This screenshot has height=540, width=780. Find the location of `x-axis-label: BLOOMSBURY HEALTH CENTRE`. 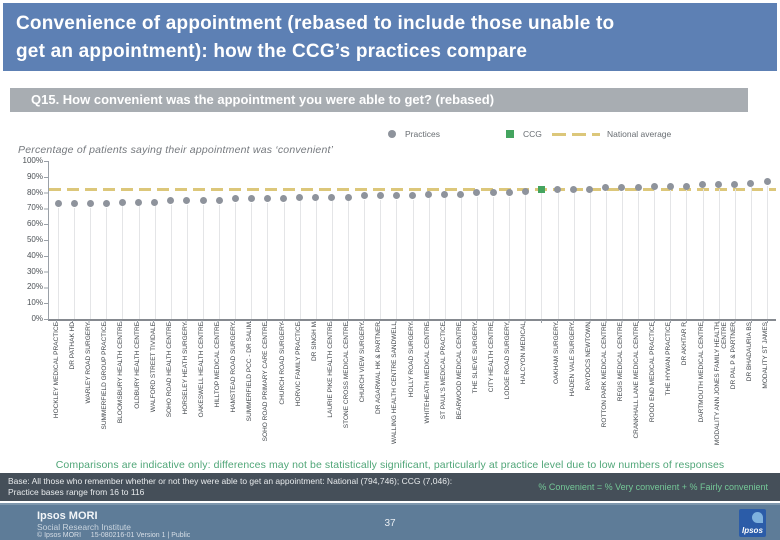

x-axis-label: BLOOMSBURY HEALTH CENTRE is located at coordinates (121, 373).